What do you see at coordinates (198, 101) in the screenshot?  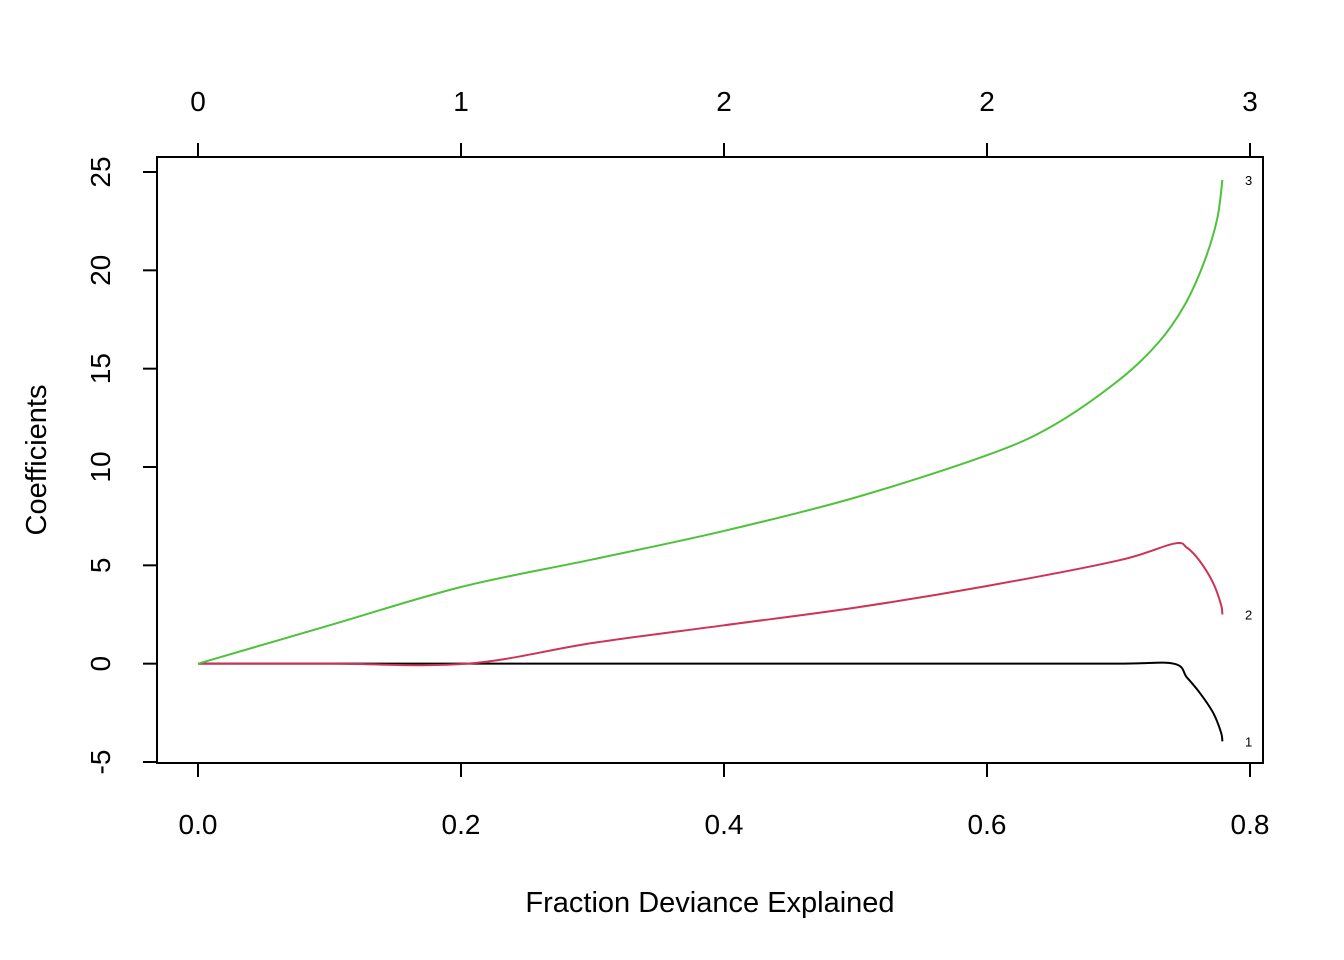 I see `top-tick-label: 0` at bounding box center [198, 101].